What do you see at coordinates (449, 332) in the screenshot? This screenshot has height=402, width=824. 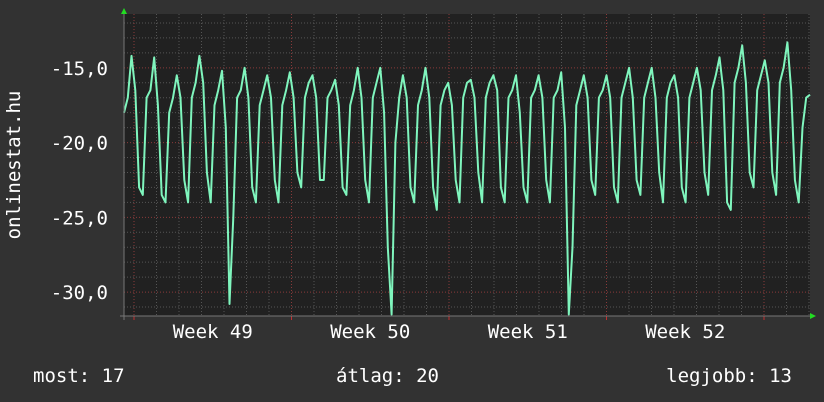 I see `x-axis: Week 49 Week 50 Week 51 Week 52` at bounding box center [449, 332].